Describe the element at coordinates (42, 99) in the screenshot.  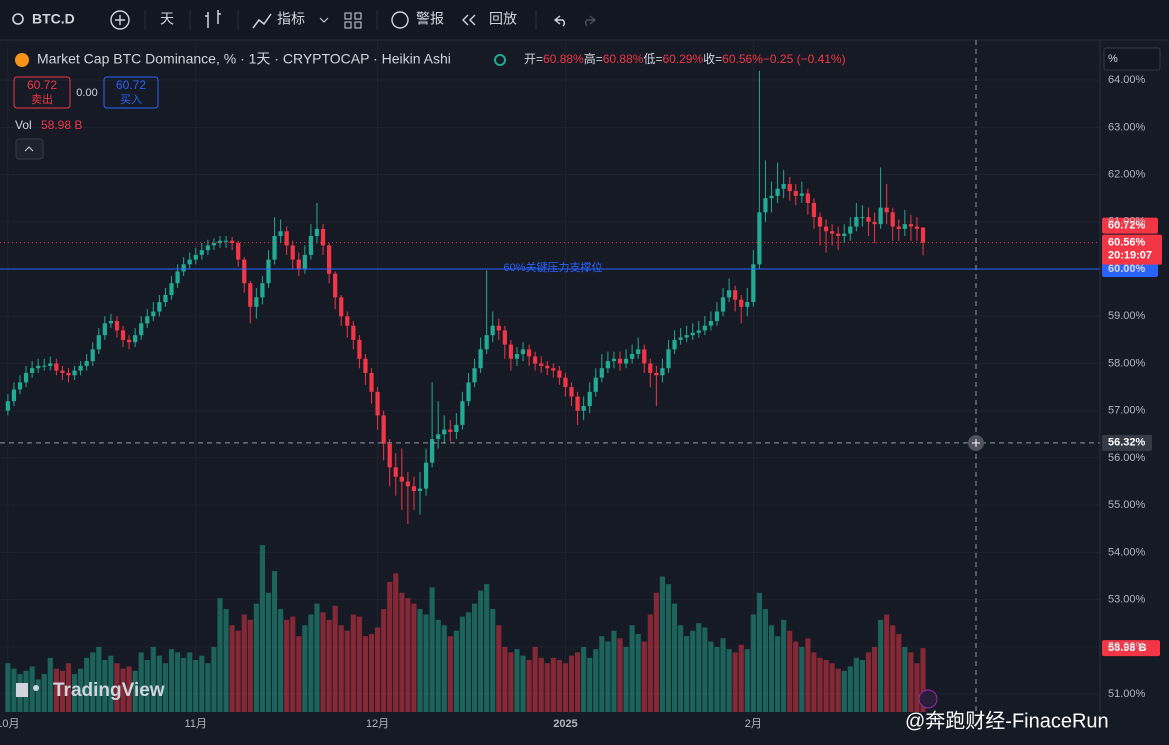
I see `sell-label: 卖出` at that location.